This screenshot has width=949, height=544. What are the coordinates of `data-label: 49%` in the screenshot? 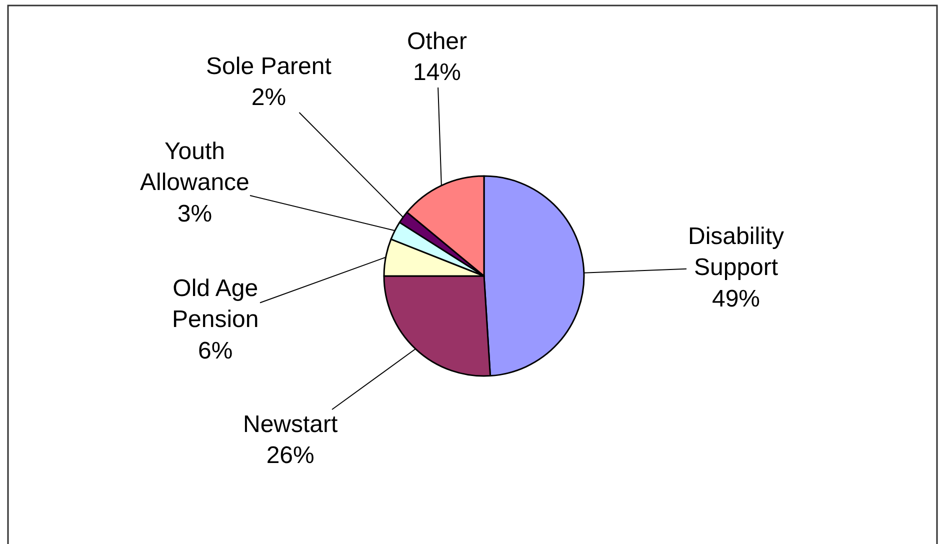 It's located at (736, 298).